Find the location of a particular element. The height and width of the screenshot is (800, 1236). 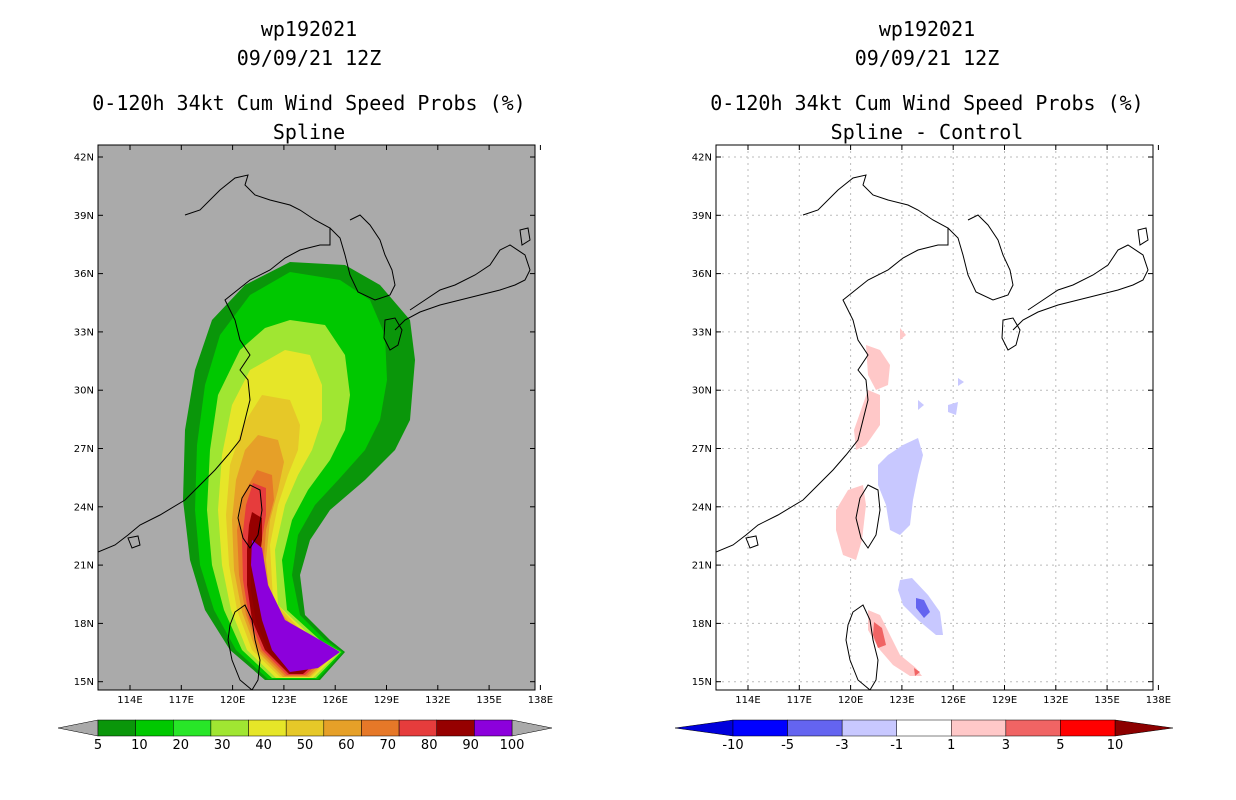

lat-label: 36N is located at coordinates (84, 274).